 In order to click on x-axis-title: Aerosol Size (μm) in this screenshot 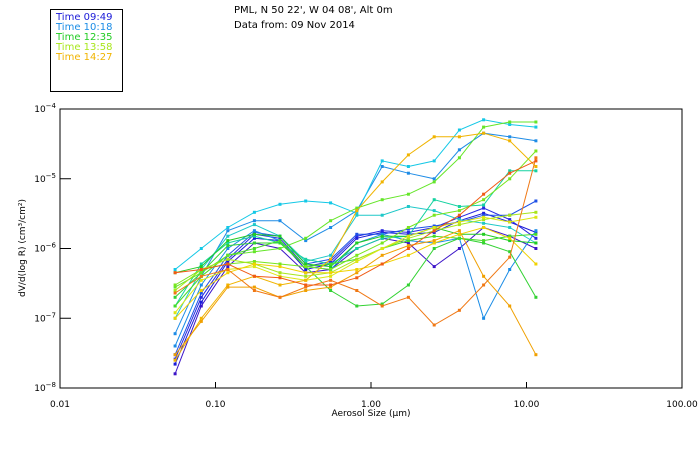, I will do `click(371, 414)`.